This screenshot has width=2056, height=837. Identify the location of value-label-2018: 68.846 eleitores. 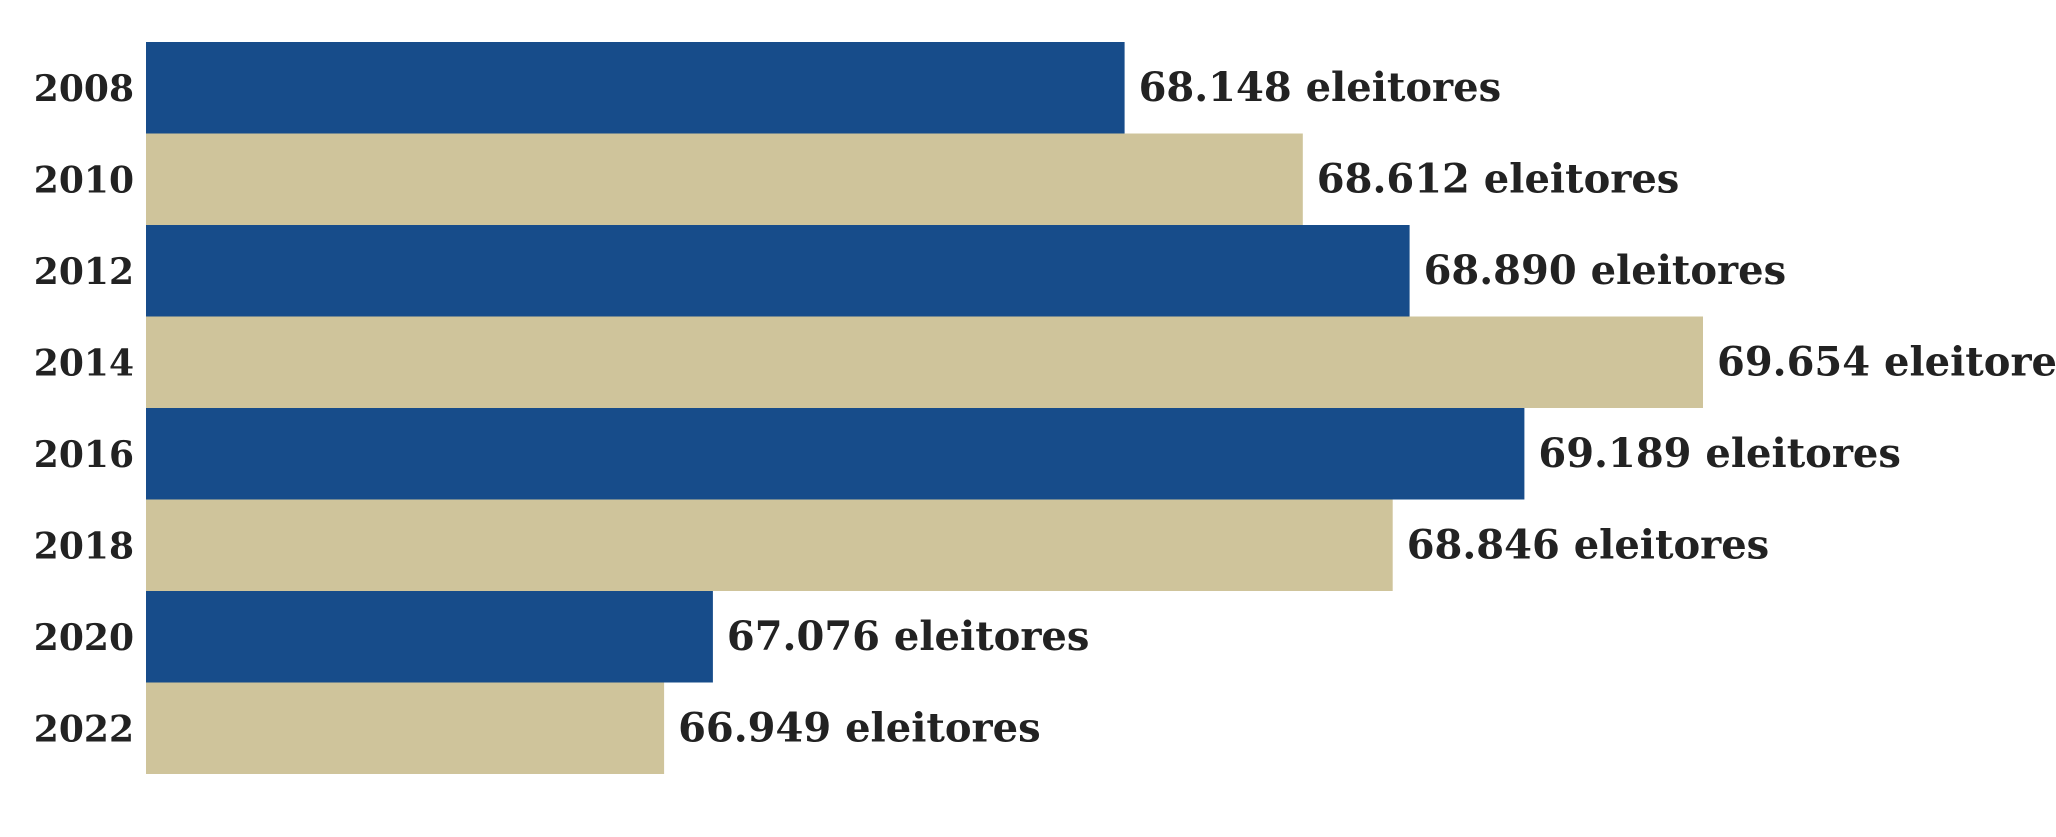
(1588, 544).